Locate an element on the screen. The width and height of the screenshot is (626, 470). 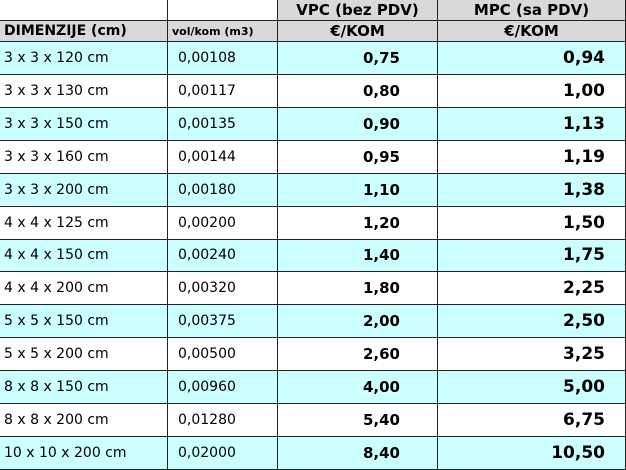
vpc-price: 1,20 is located at coordinates (358, 223).